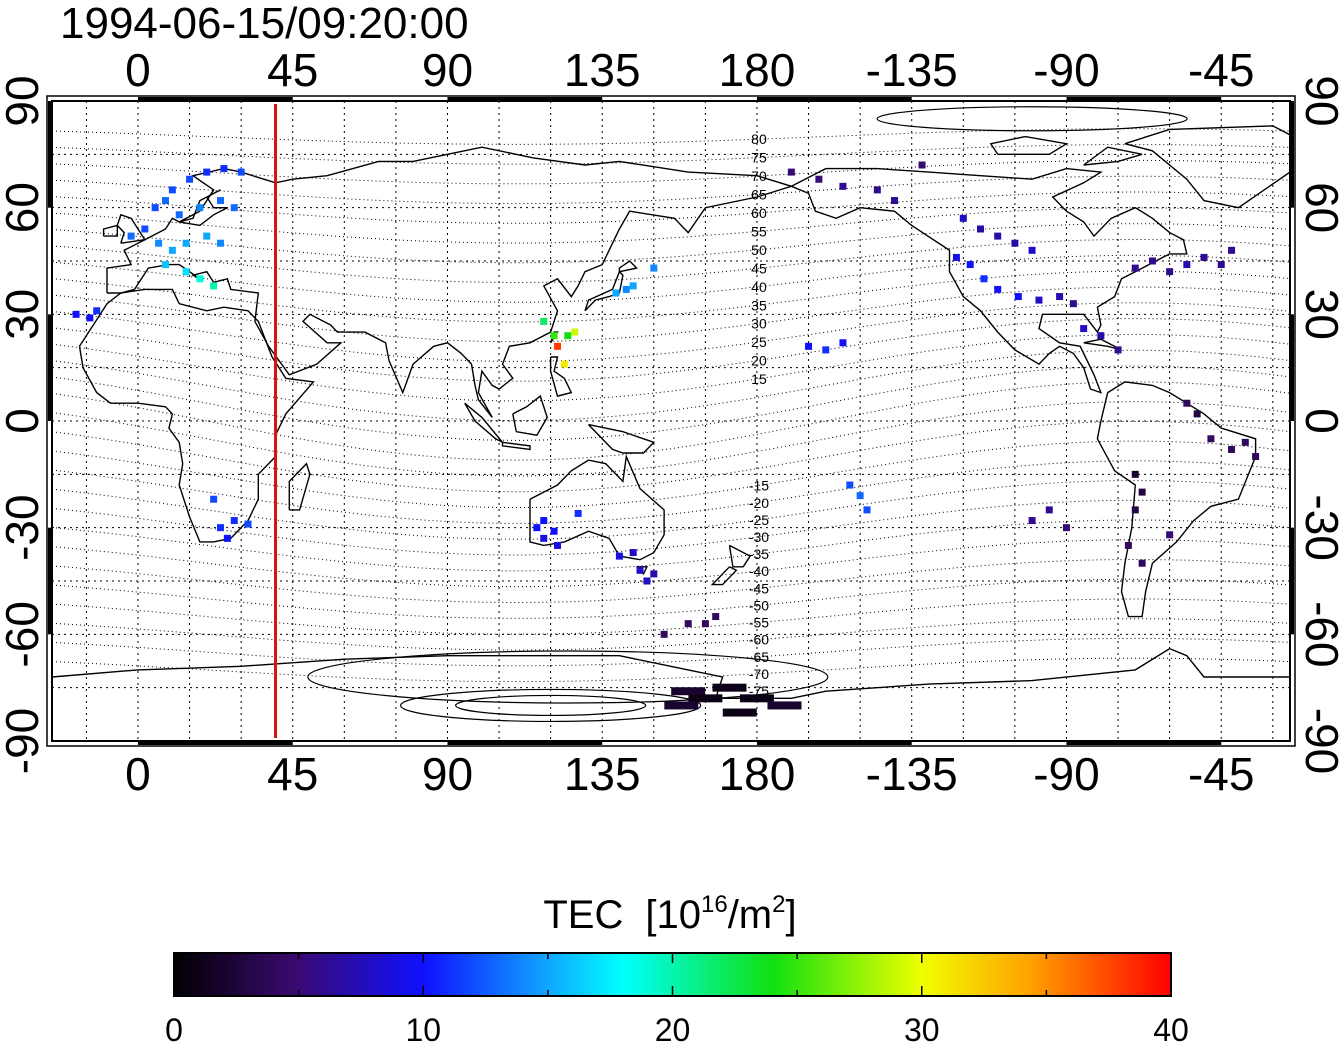 The width and height of the screenshot is (1344, 1048). What do you see at coordinates (24, 424) in the screenshot?
I see `left-latitude-axis: 90 60 30 0 -30 -60 -90` at bounding box center [24, 424].